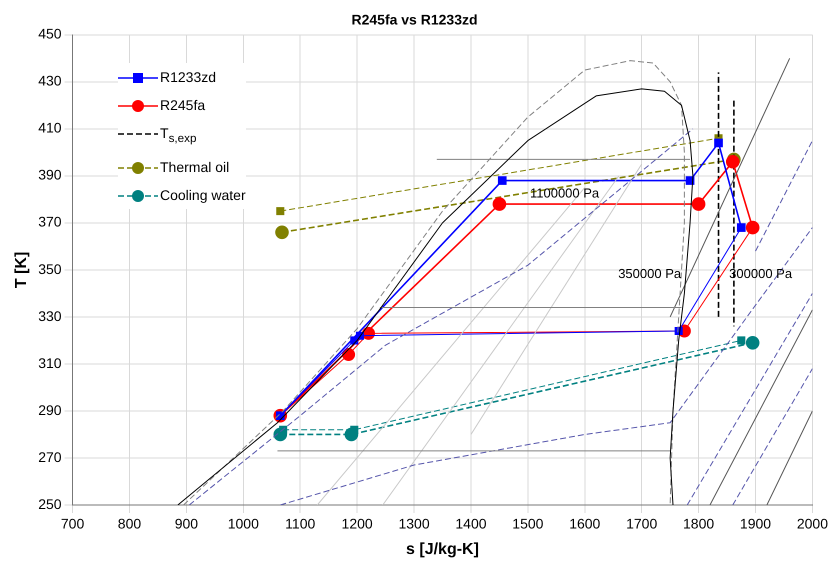 This screenshot has height=571, width=839. Describe the element at coordinates (50, 316) in the screenshot. I see `y-tick-label: 330` at that location.